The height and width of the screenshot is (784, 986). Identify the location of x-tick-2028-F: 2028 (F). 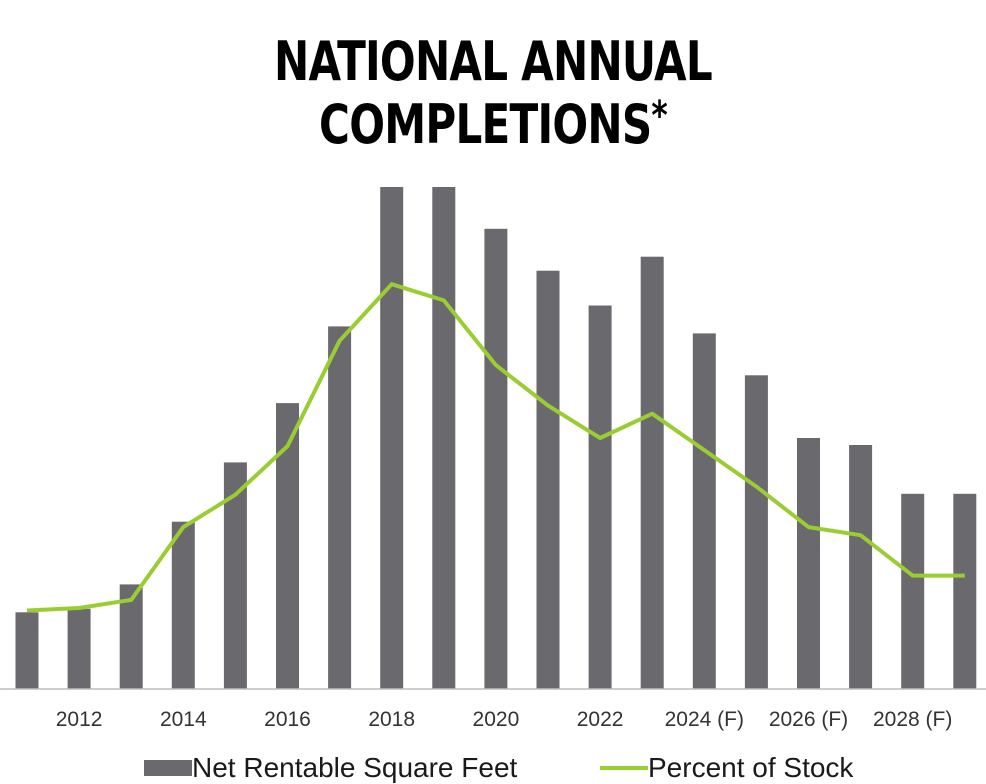
(912, 719).